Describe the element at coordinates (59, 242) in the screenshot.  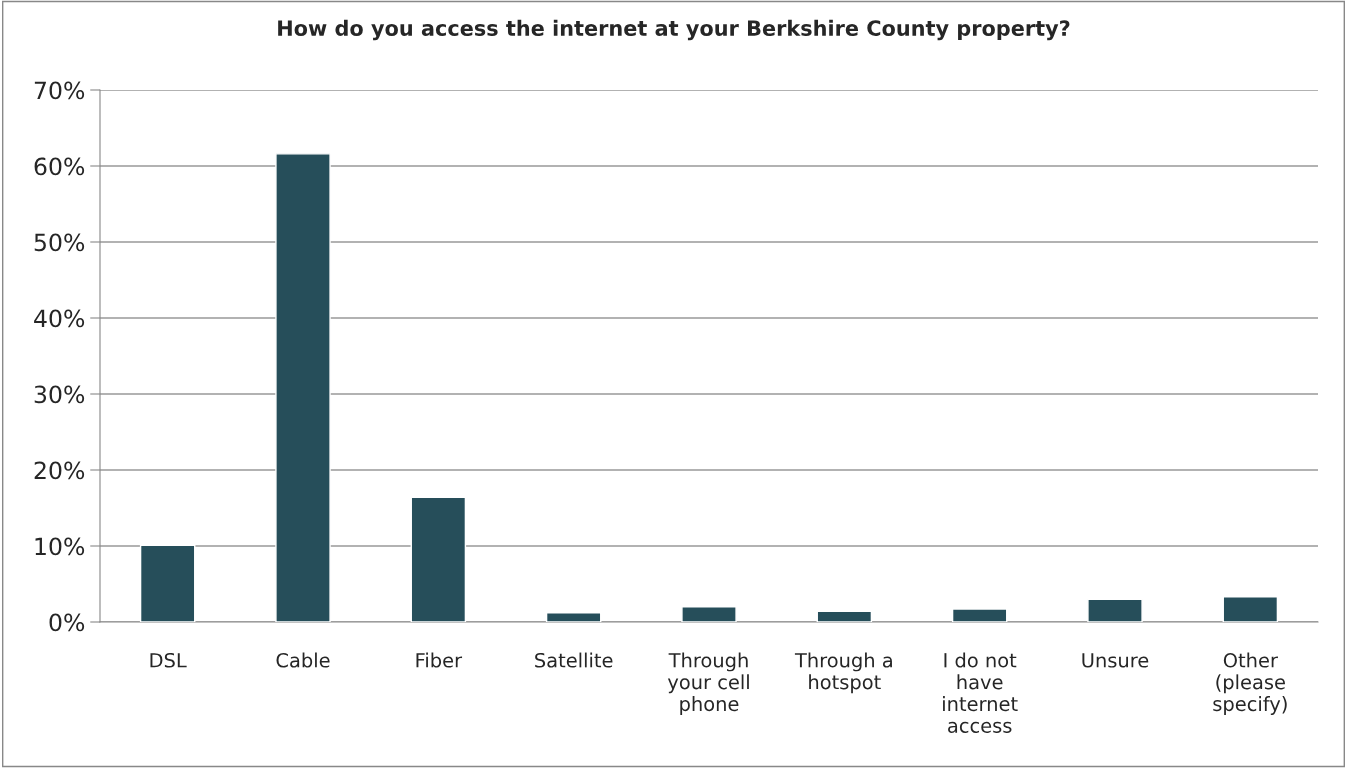
I see `y-tick-label: 50%` at that location.